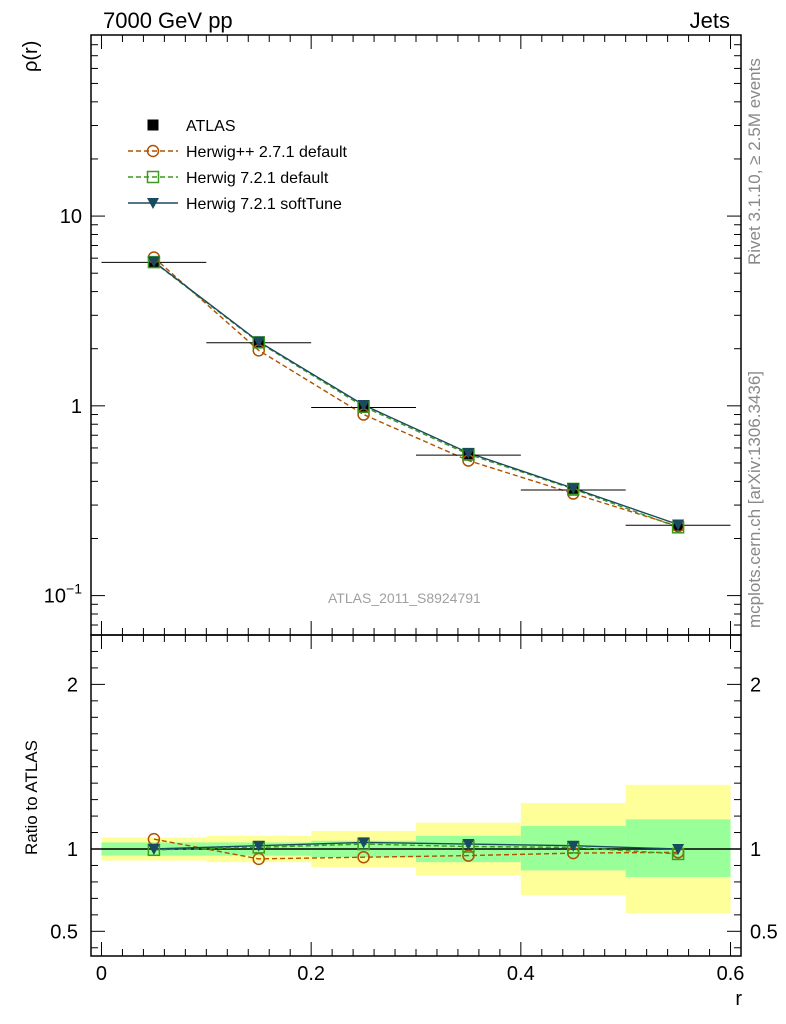  Describe the element at coordinates (264, 204) in the screenshot. I see `legend-label-herwig_soft: Herwig 7.2.1 softTune` at that location.